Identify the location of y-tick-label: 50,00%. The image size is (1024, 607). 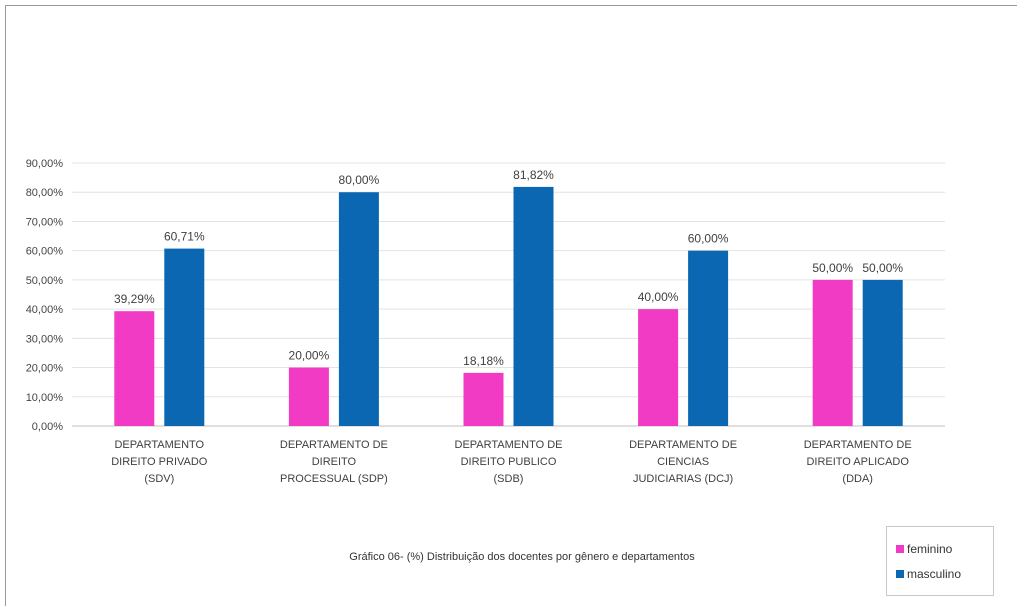
(45, 281).